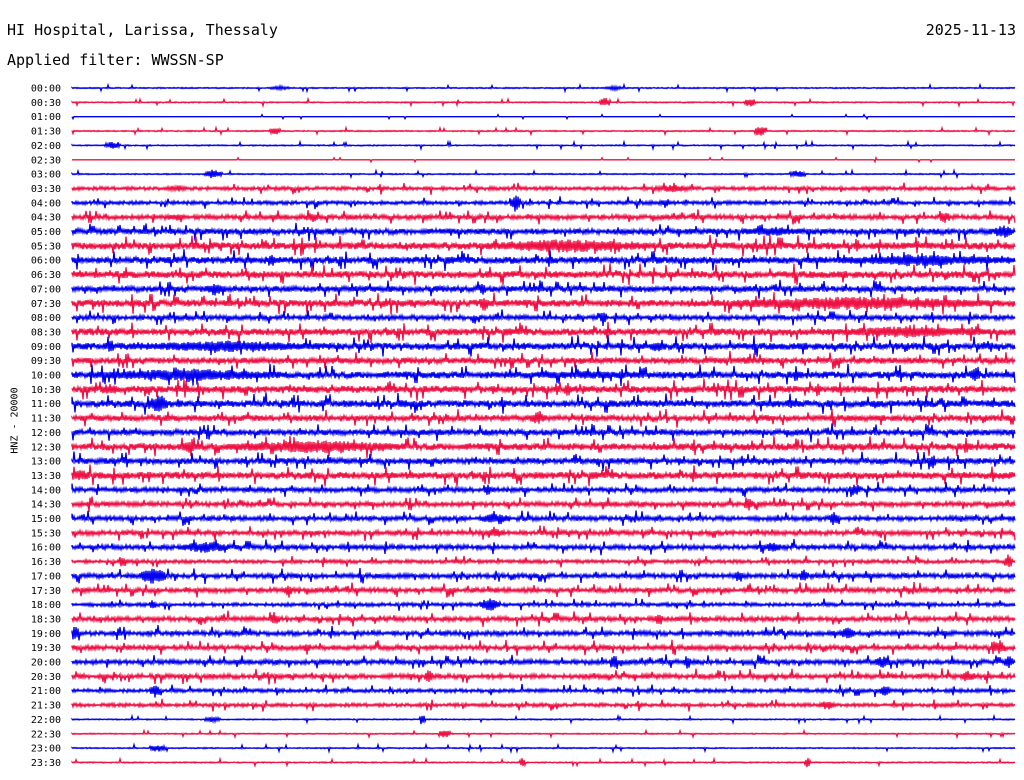  I want to click on time-label: 03:30, so click(46, 189).